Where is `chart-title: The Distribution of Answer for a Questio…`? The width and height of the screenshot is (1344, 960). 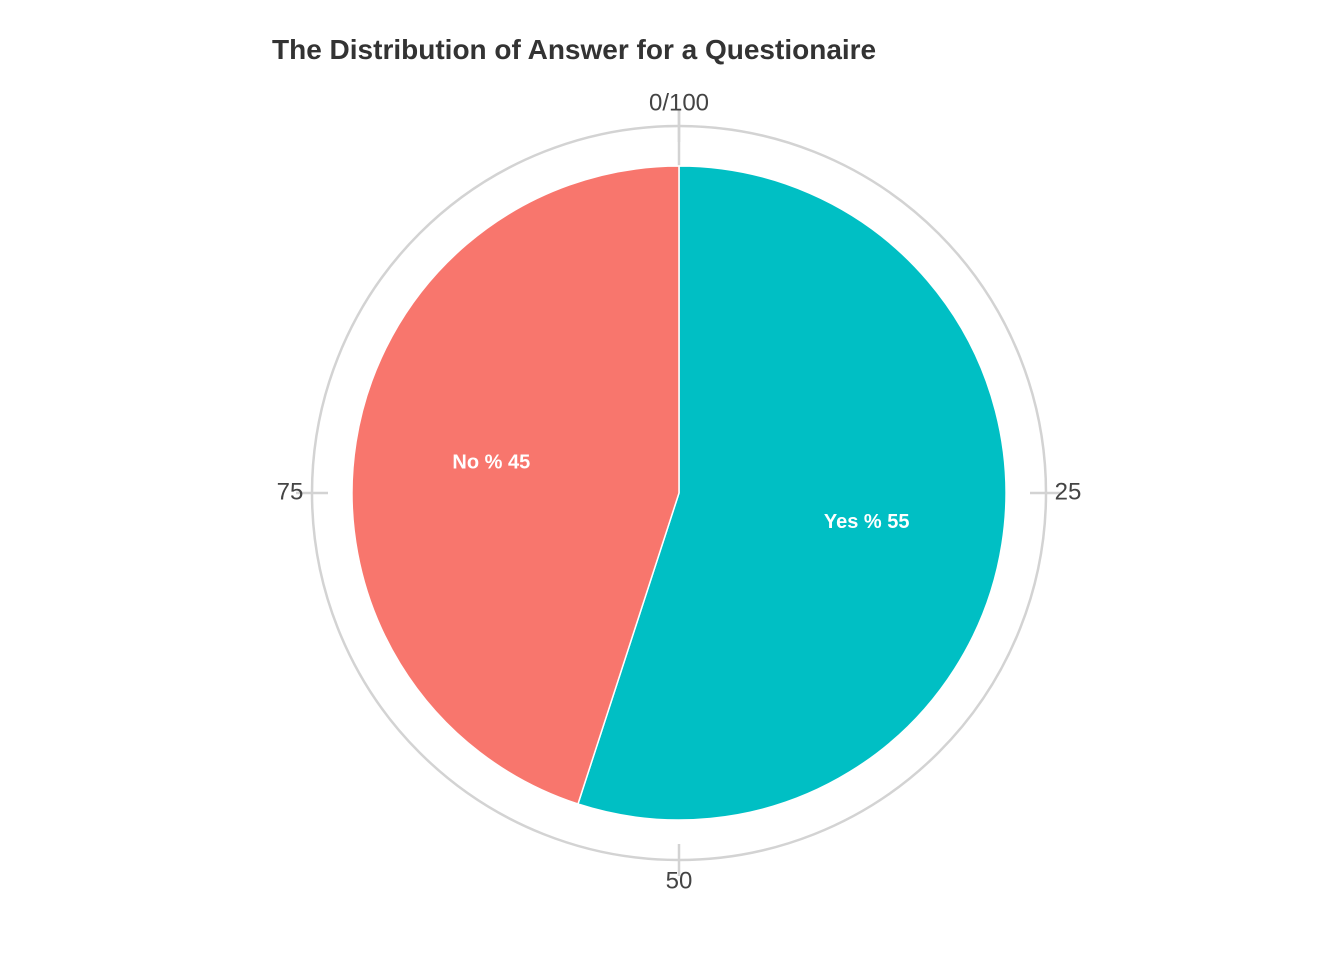
chart-title: The Distribution of Answer for a Questio… is located at coordinates (574, 49).